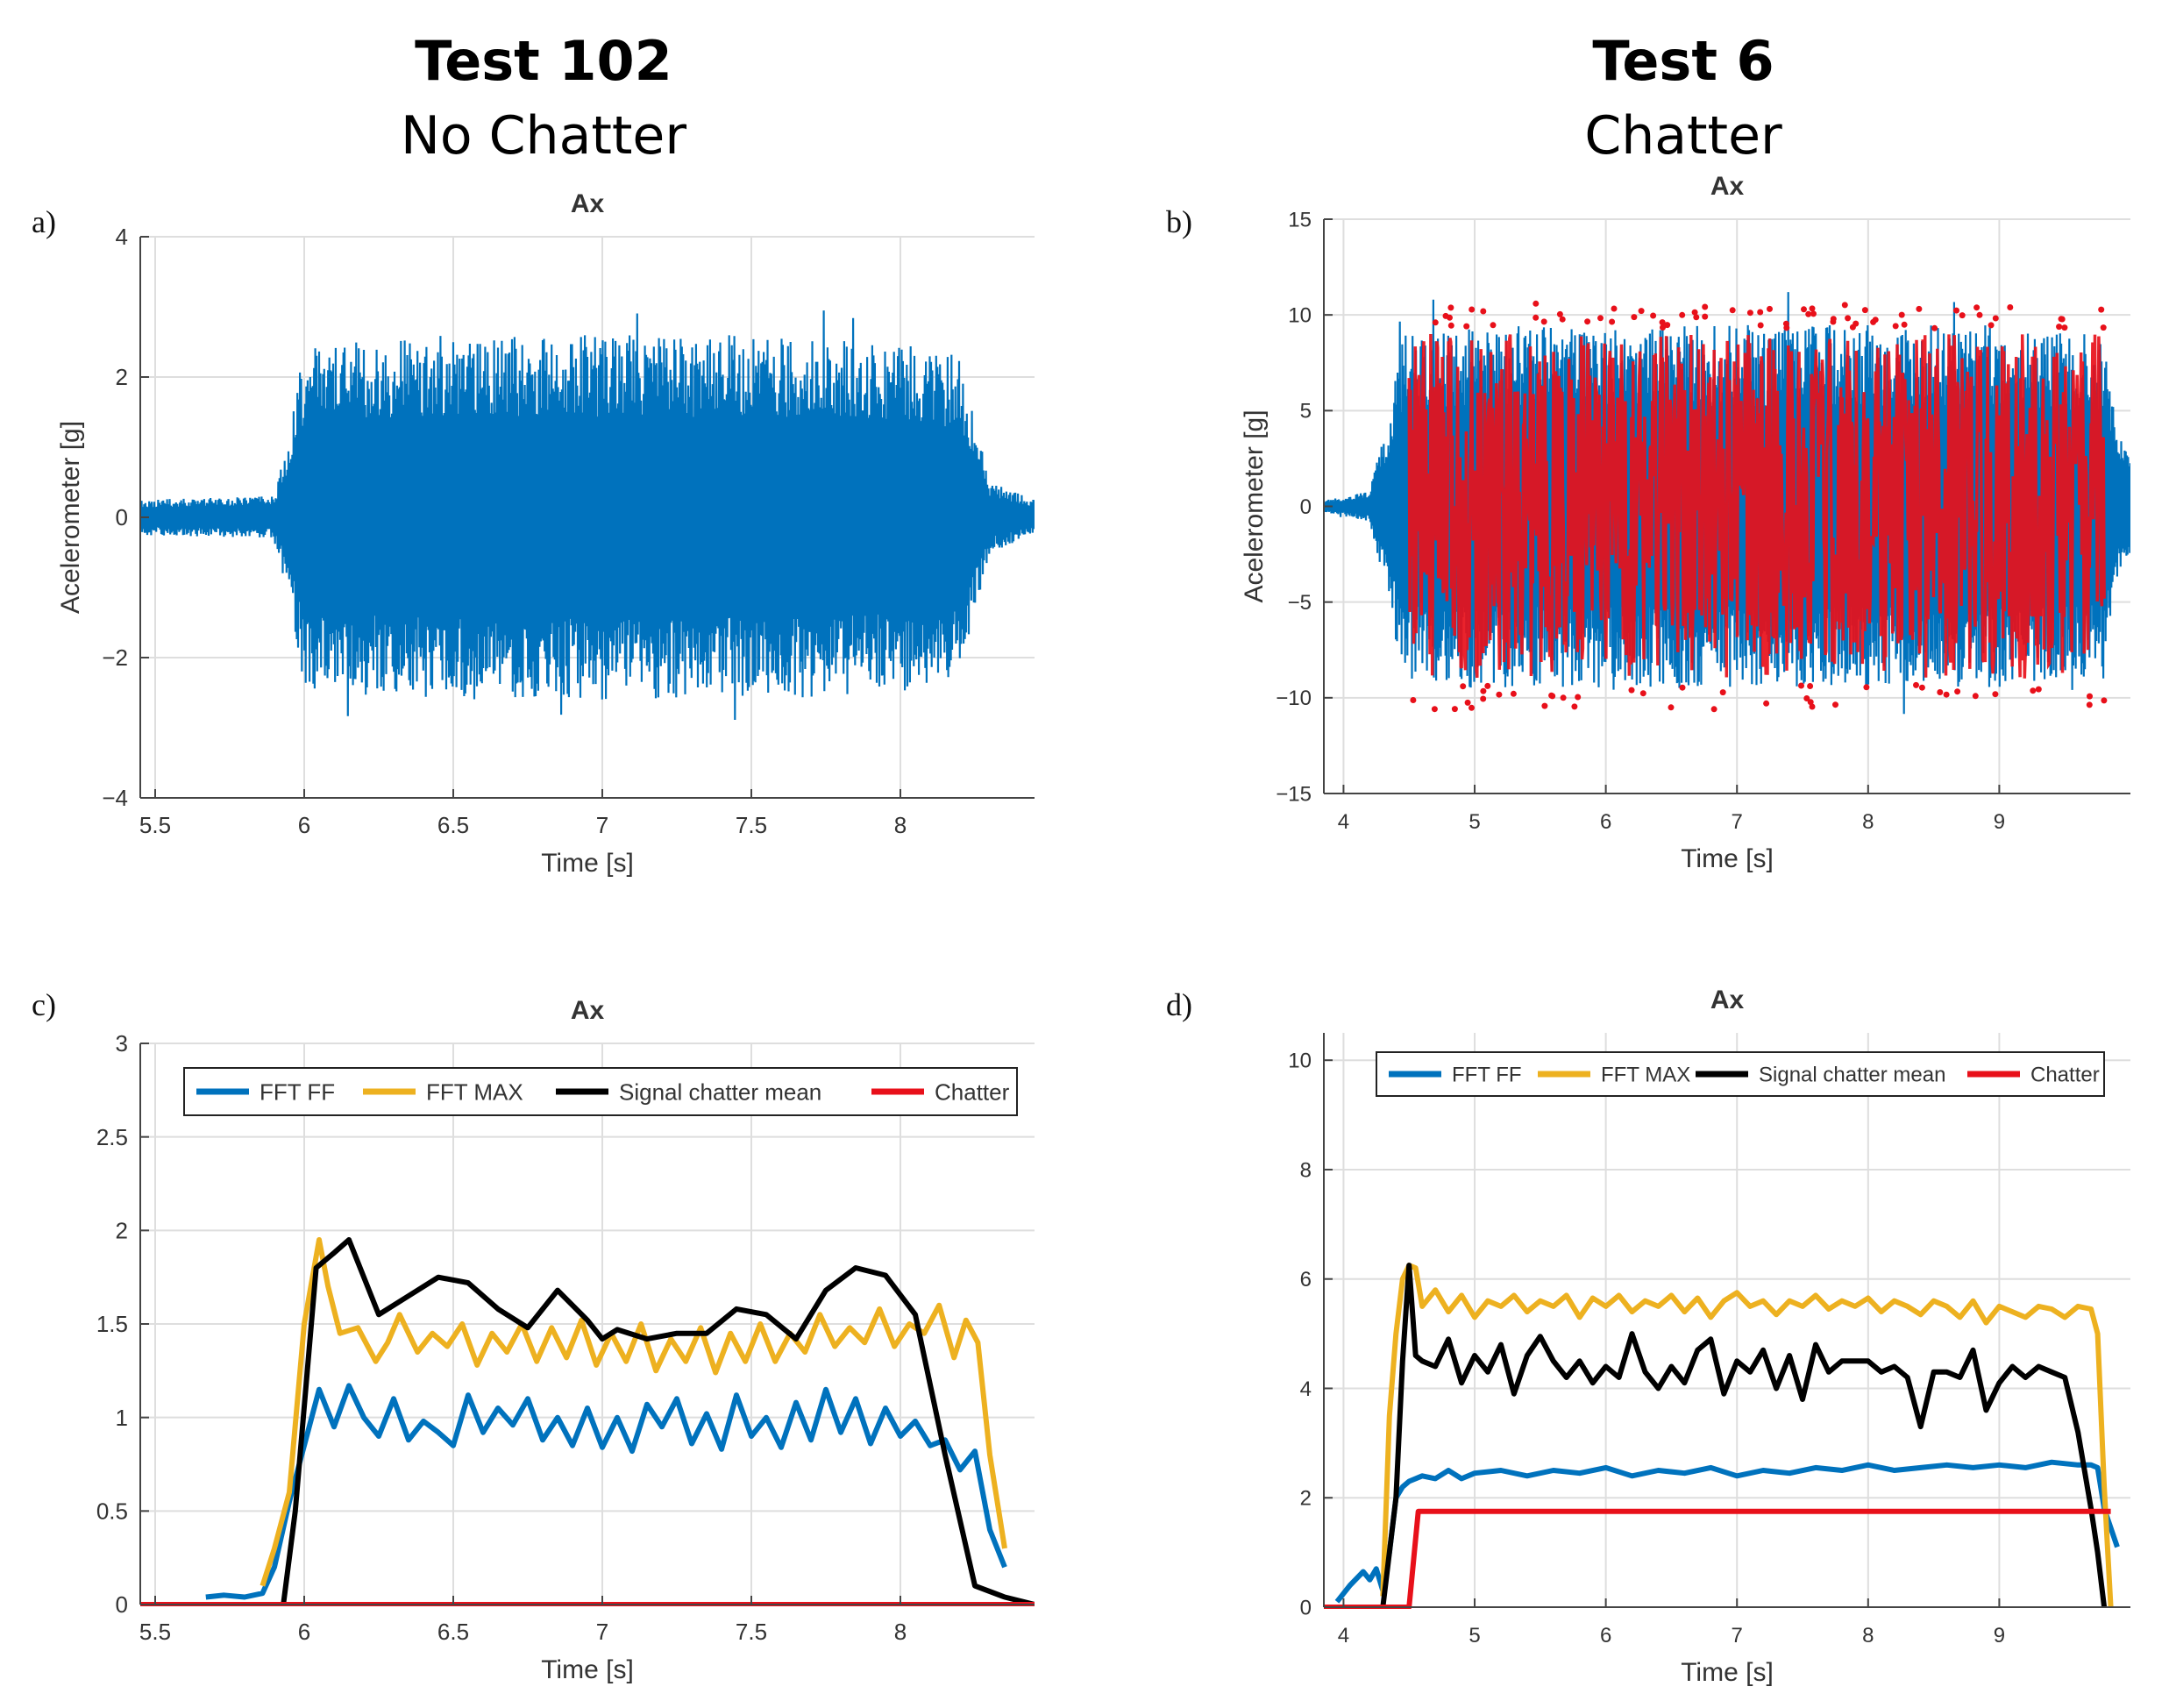  Describe the element at coordinates (115, 798) in the screenshot. I see `y-tick-label: −4` at that location.